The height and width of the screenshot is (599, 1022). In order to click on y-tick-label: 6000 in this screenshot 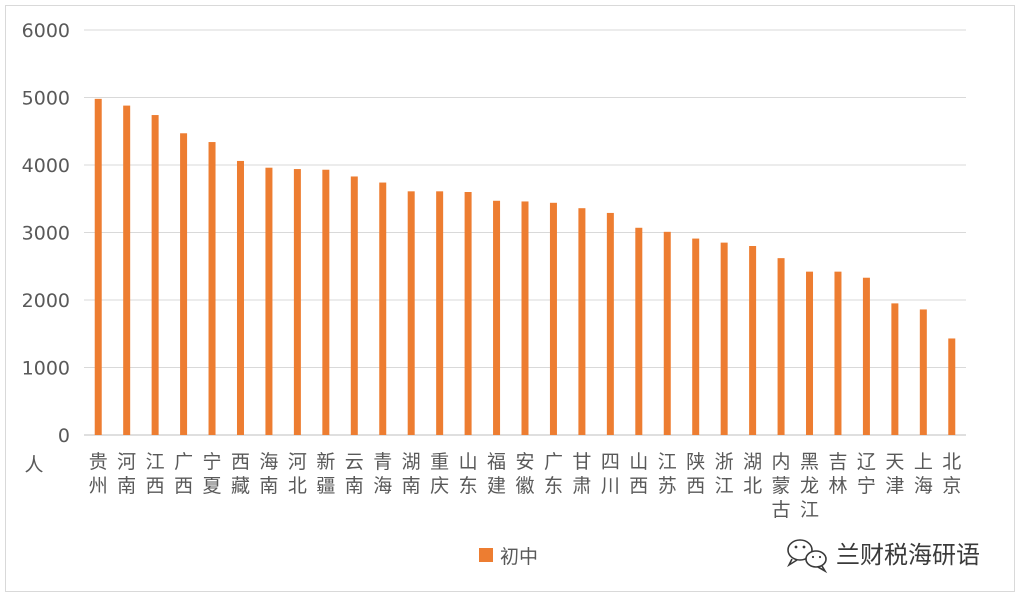, I will do `click(46, 31)`.